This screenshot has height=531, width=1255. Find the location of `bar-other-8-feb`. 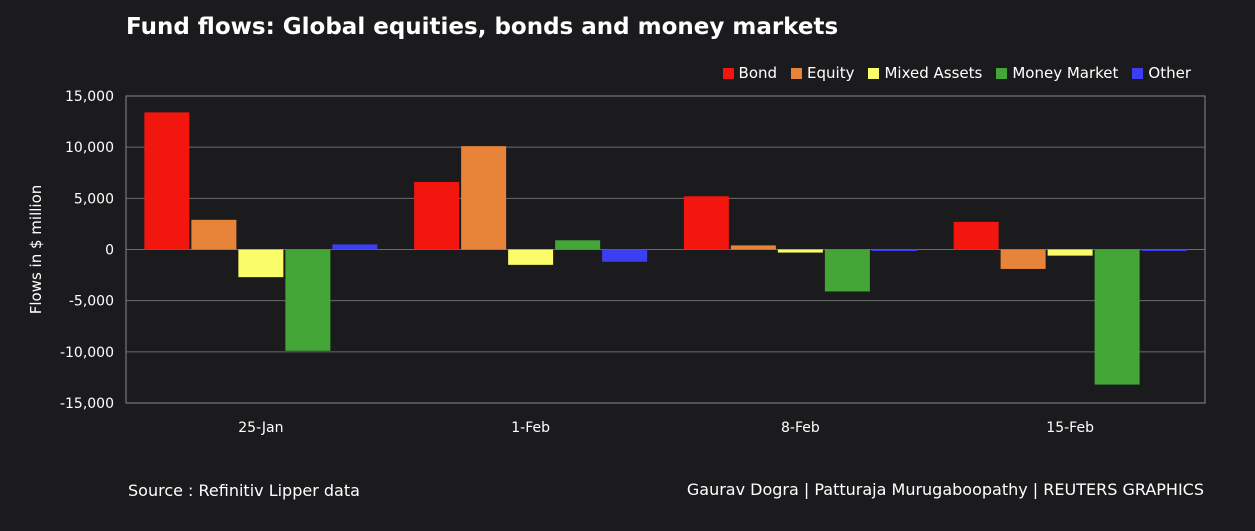

bar-other-8-feb is located at coordinates (894, 250).